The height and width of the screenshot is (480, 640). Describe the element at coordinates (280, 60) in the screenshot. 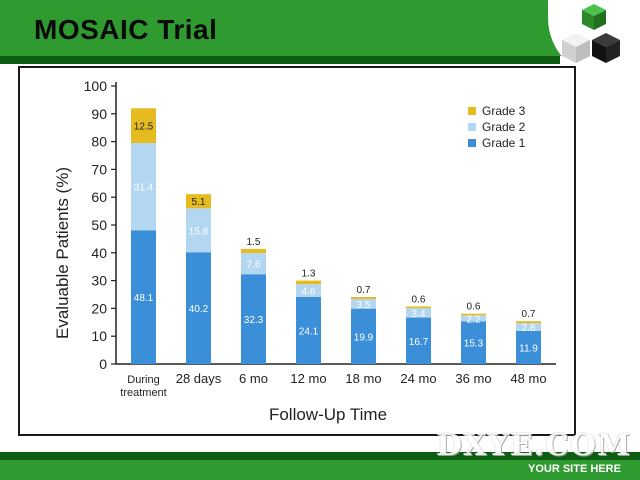

I see `header-divider` at that location.